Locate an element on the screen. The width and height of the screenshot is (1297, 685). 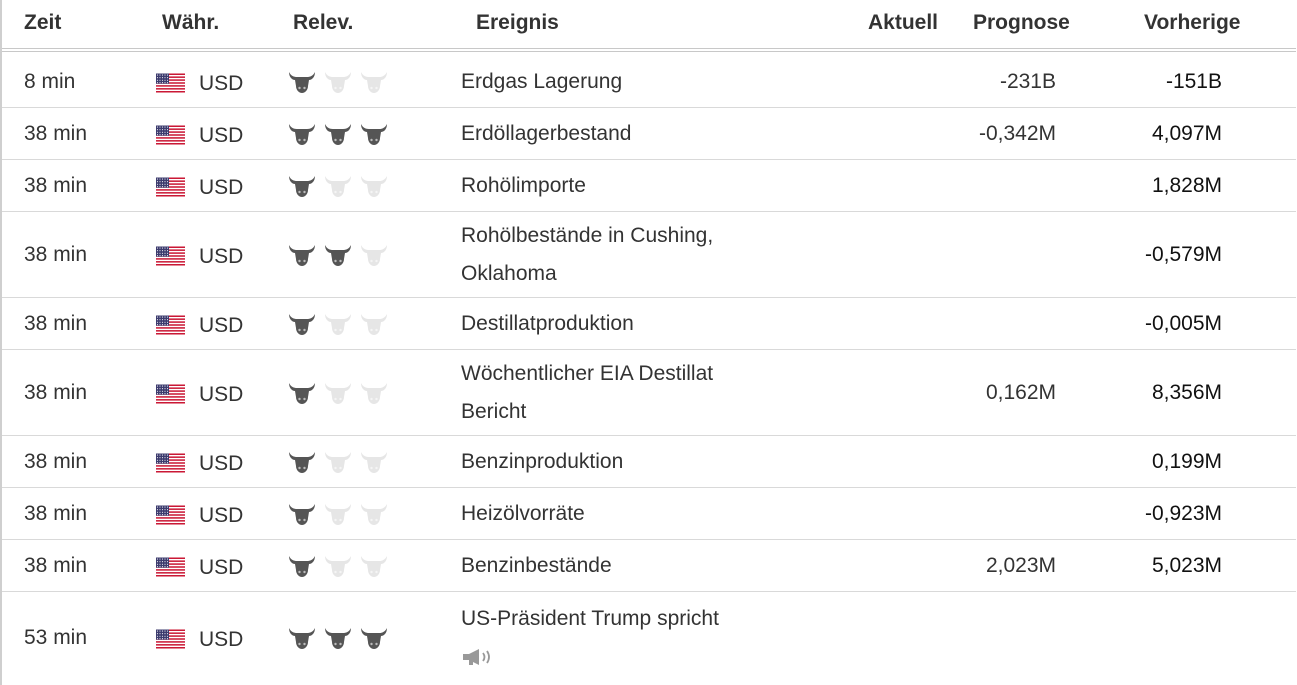
event-previous: 8,356M is located at coordinates (1186, 392).